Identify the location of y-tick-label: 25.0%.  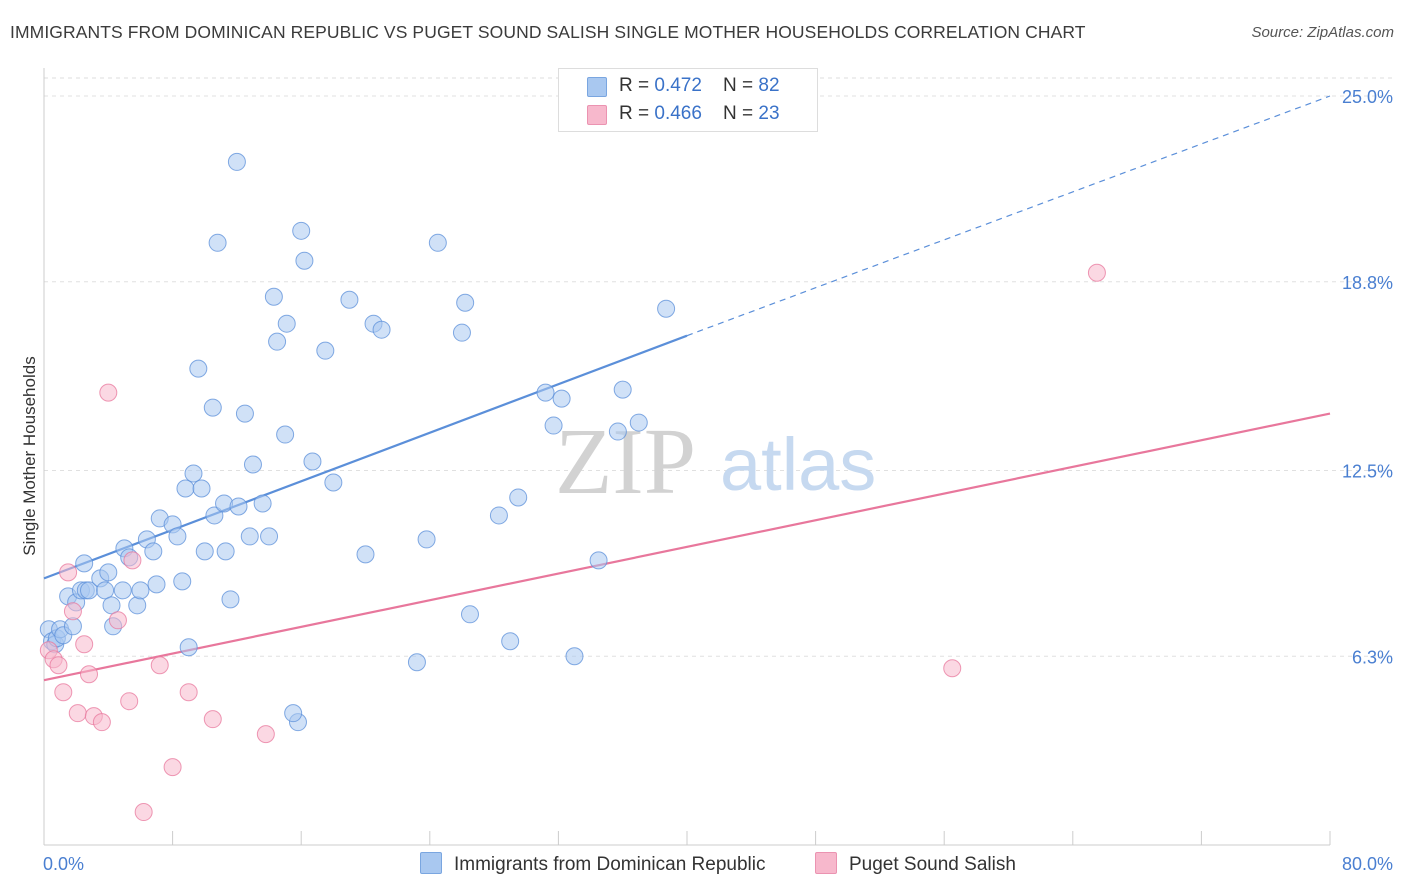
(1367, 97).